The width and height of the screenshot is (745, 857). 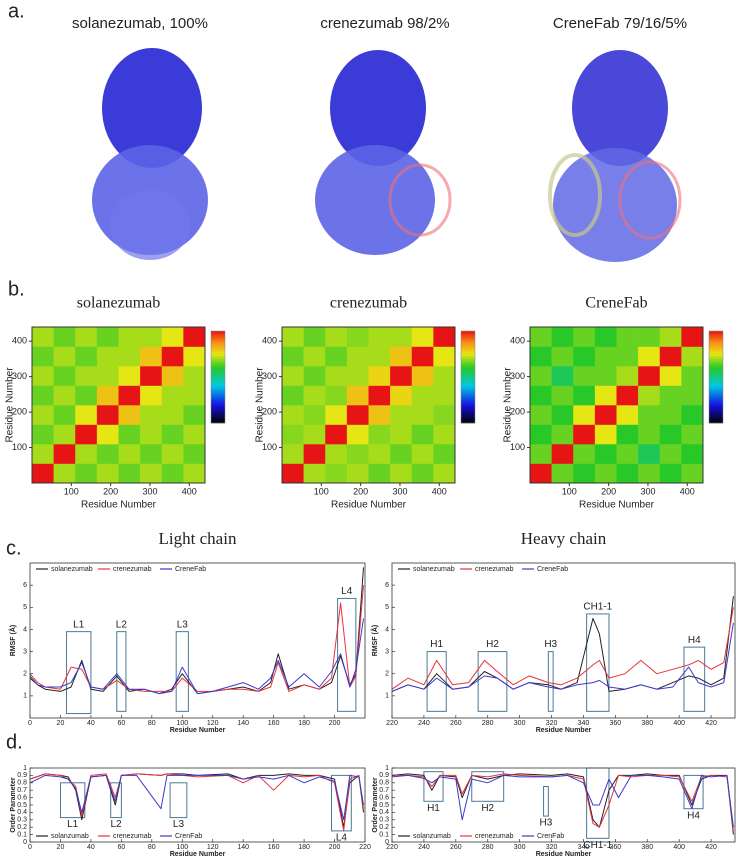 What do you see at coordinates (488, 847) in the screenshot?
I see `x-tick-label: 280` at bounding box center [488, 847].